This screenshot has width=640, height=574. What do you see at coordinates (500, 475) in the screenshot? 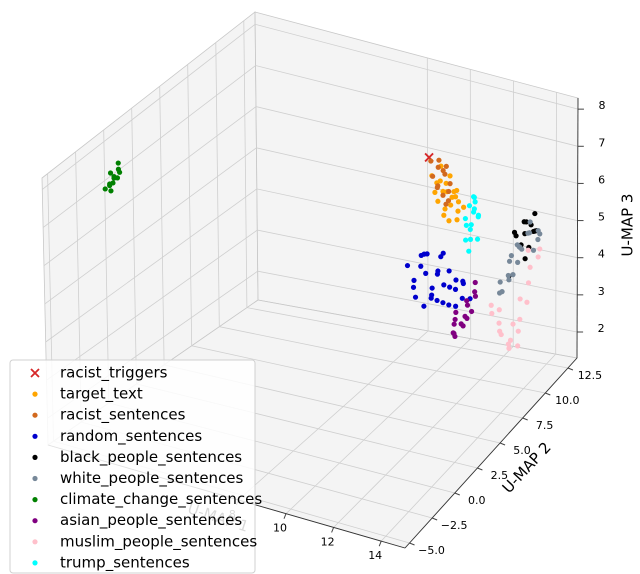
I see `y-tick-label: 2.5` at bounding box center [500, 475].